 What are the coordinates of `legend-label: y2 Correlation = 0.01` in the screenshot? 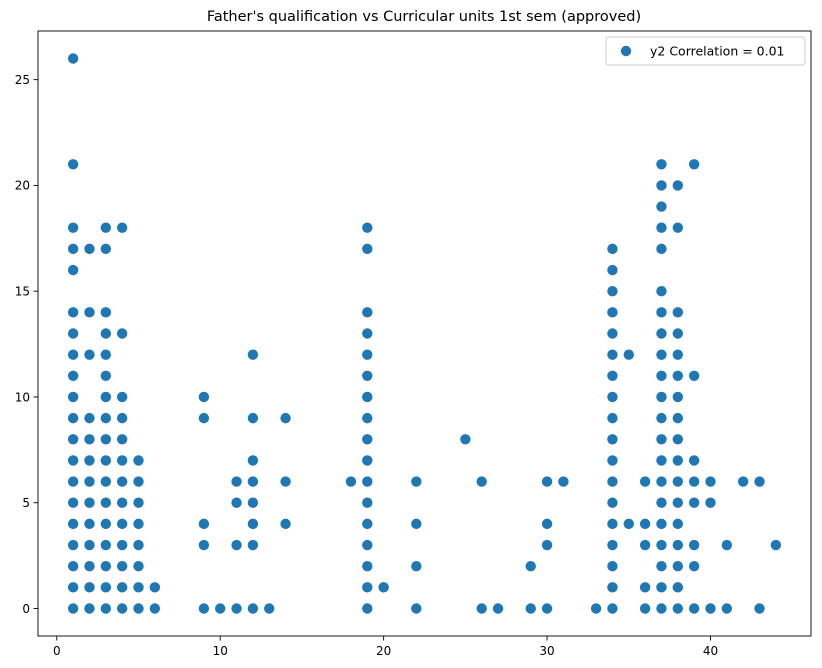 It's located at (717, 51).